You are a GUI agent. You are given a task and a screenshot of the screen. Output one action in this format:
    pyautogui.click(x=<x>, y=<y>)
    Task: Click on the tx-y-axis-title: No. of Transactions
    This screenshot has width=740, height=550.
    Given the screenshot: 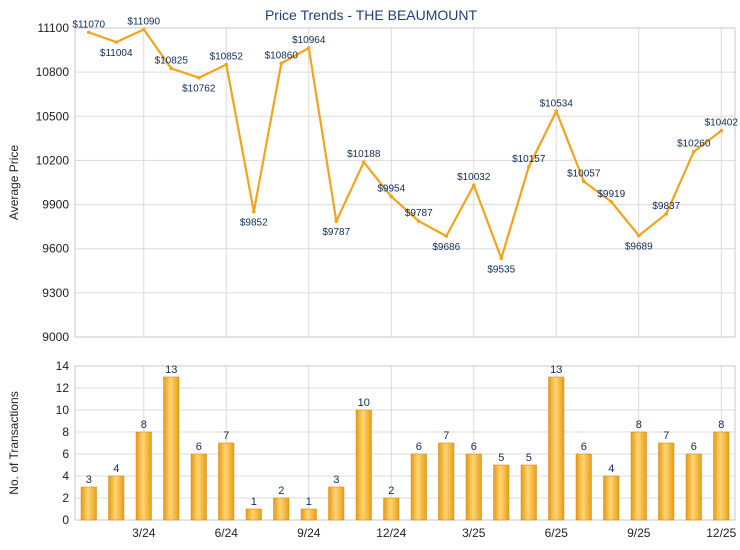 What is the action you would take?
    pyautogui.click(x=14, y=442)
    